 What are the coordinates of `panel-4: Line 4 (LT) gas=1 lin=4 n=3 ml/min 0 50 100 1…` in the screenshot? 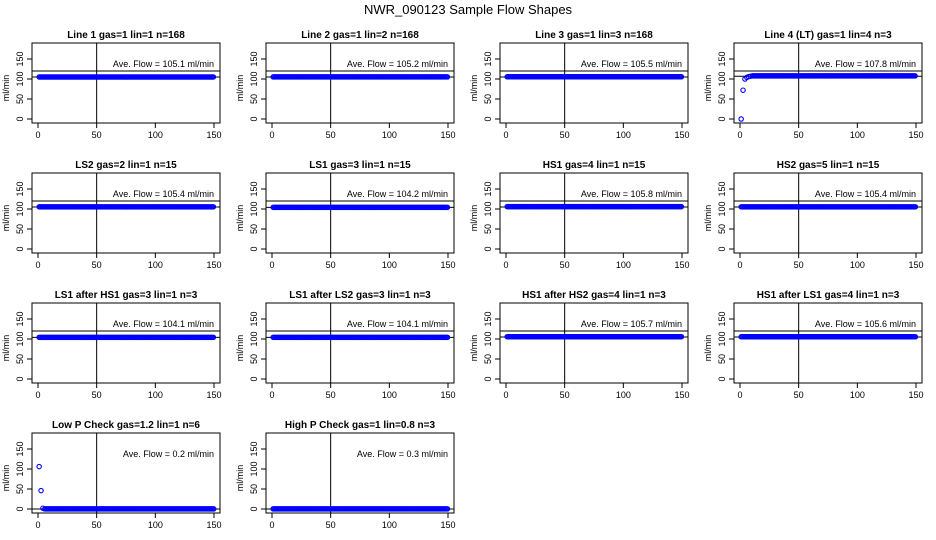 It's located at (813, 85).